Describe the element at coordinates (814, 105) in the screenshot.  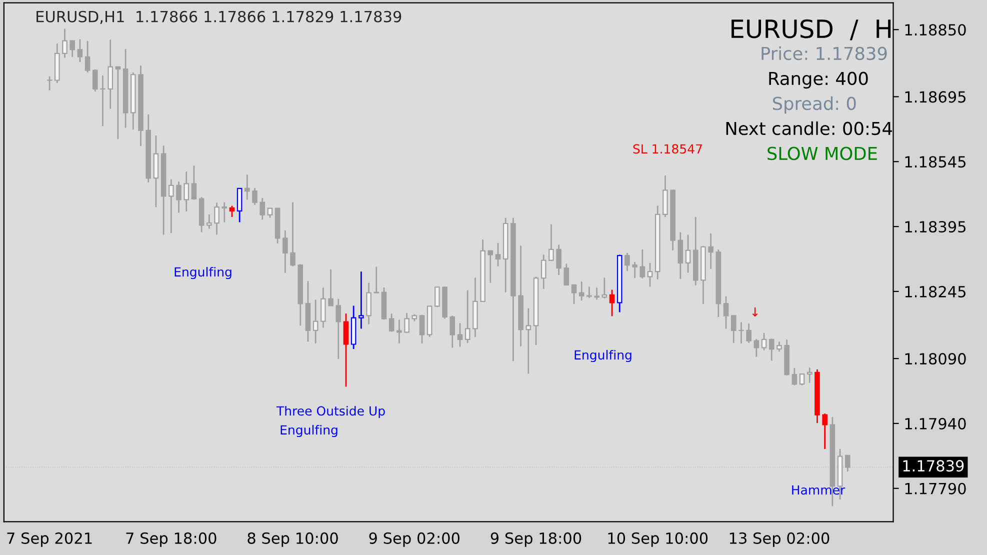
I see `annotation: Spread: 0` at that location.